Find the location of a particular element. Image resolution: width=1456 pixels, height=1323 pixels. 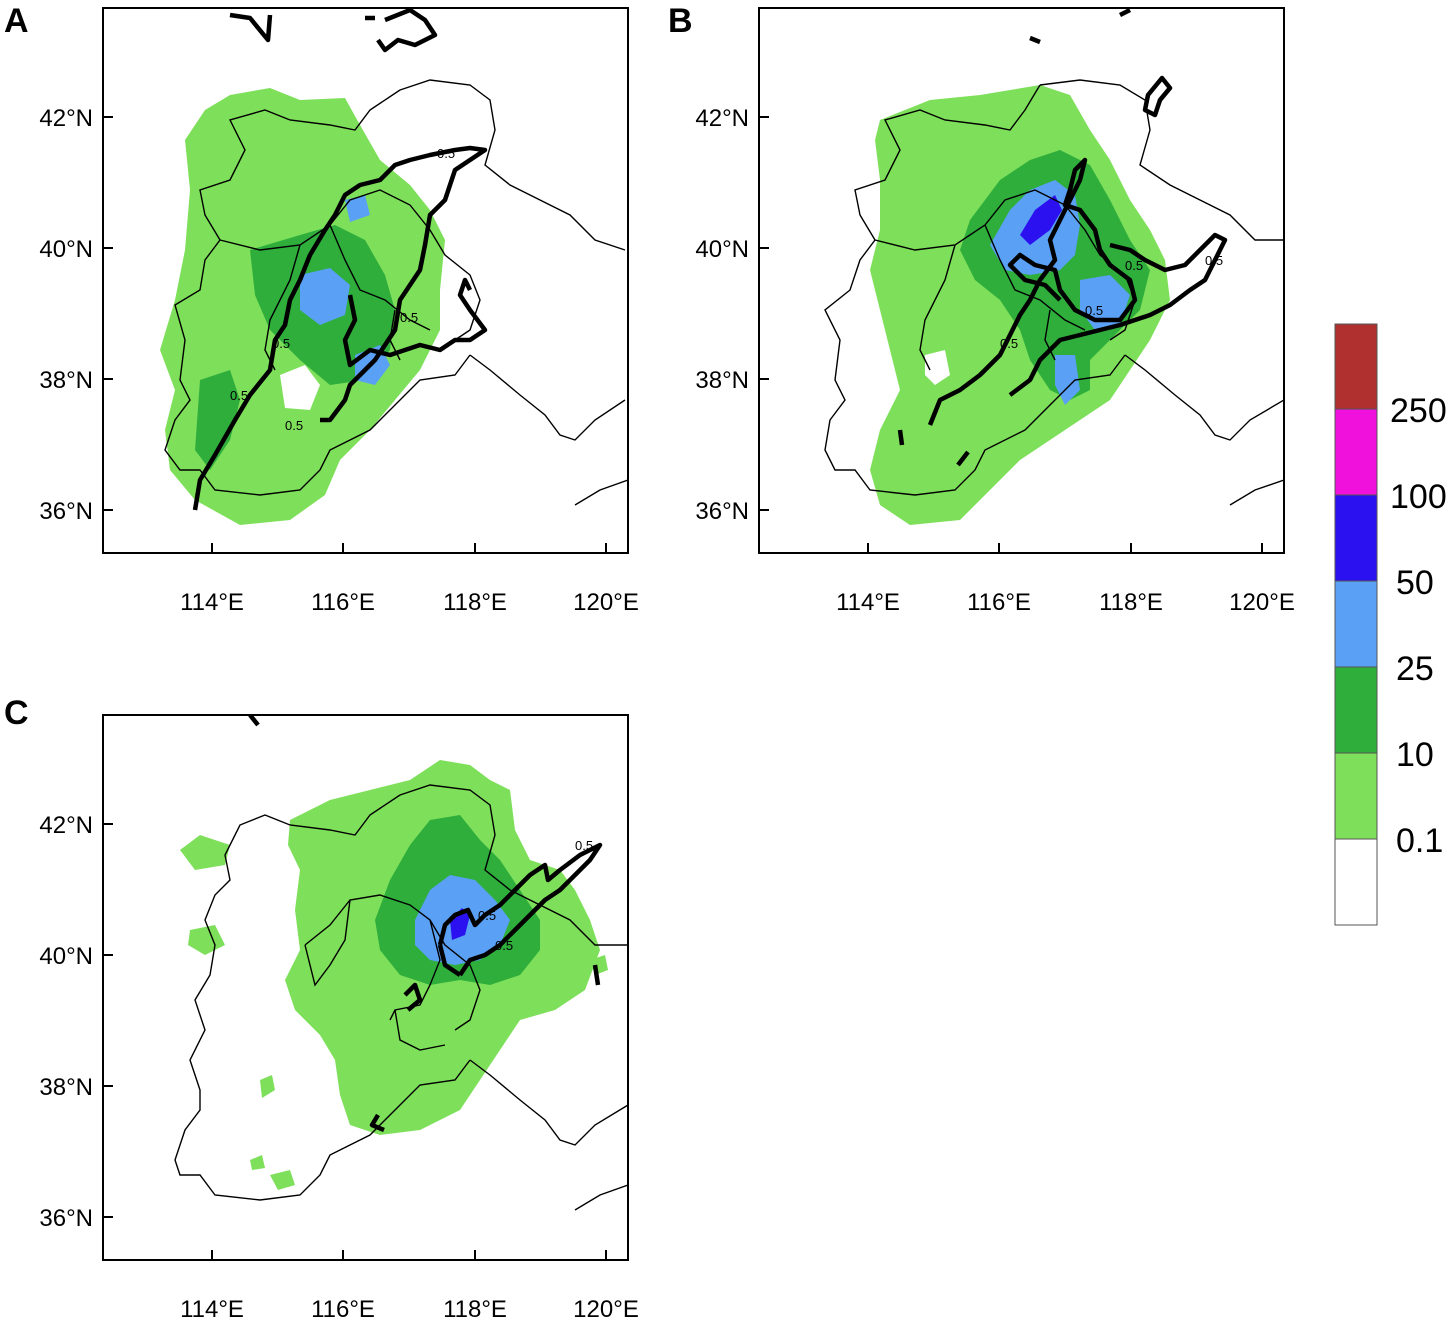

colorbar-box-dark-blue is located at coordinates (1356, 538).